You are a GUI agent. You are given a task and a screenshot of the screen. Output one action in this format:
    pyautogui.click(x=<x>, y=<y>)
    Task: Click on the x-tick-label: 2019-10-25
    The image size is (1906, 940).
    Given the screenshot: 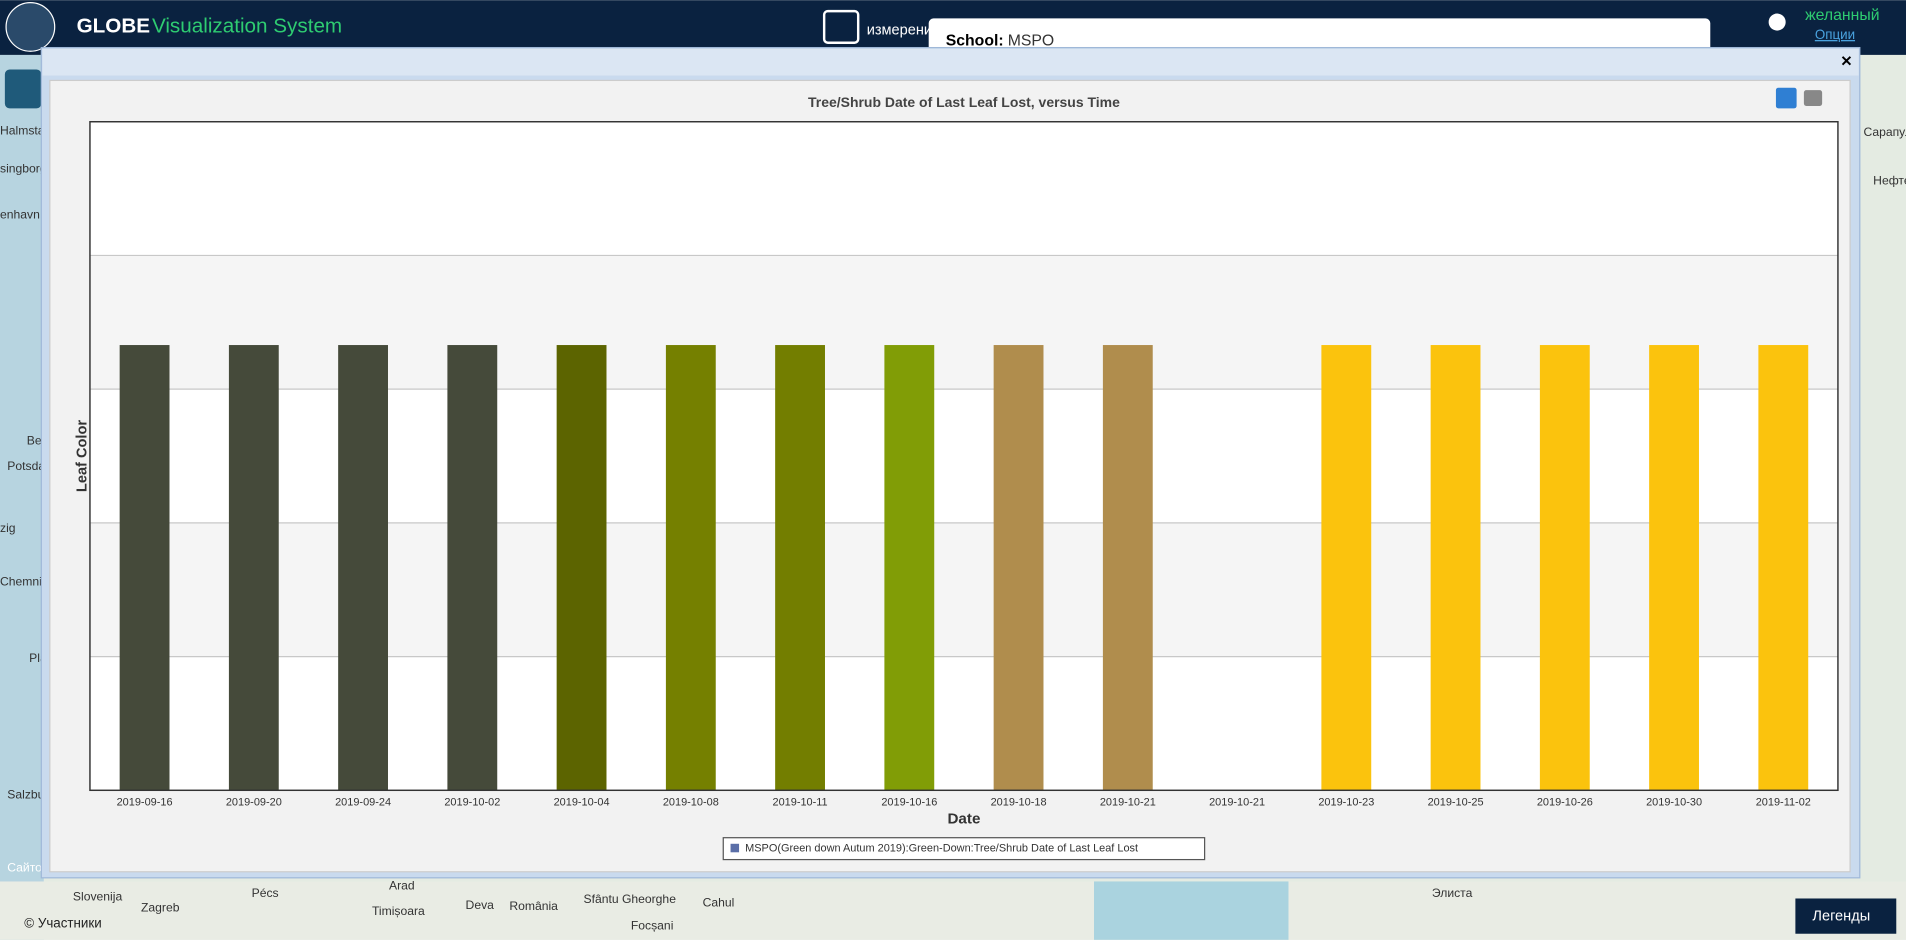 What is the action you would take?
    pyautogui.click(x=1456, y=802)
    